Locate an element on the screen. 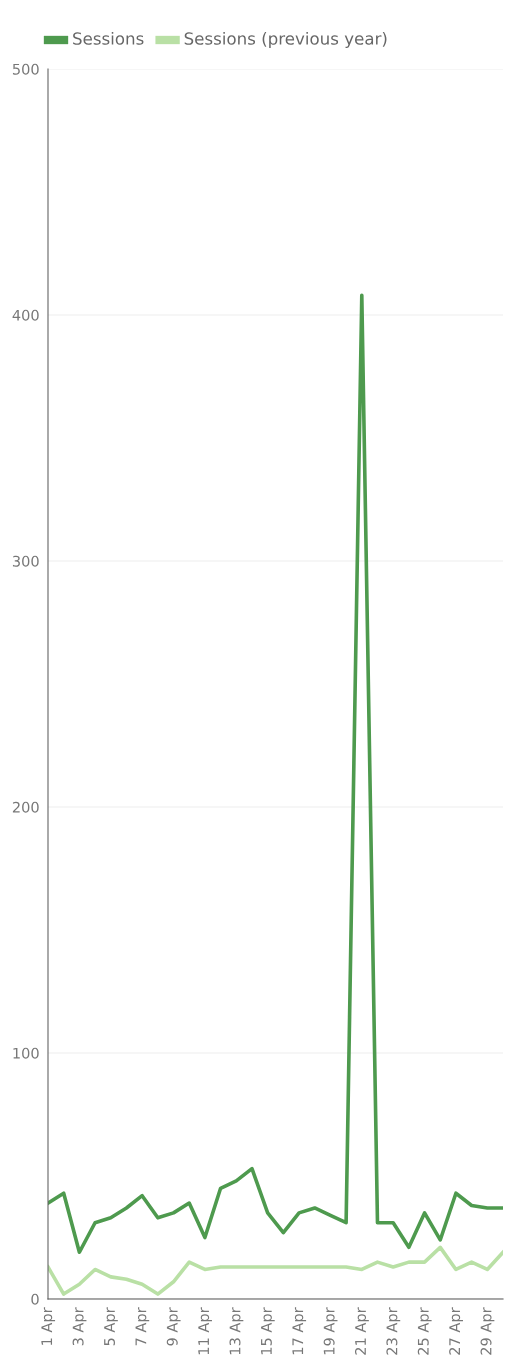  x-tick-label: 7 Apr is located at coordinates (142, 1326).